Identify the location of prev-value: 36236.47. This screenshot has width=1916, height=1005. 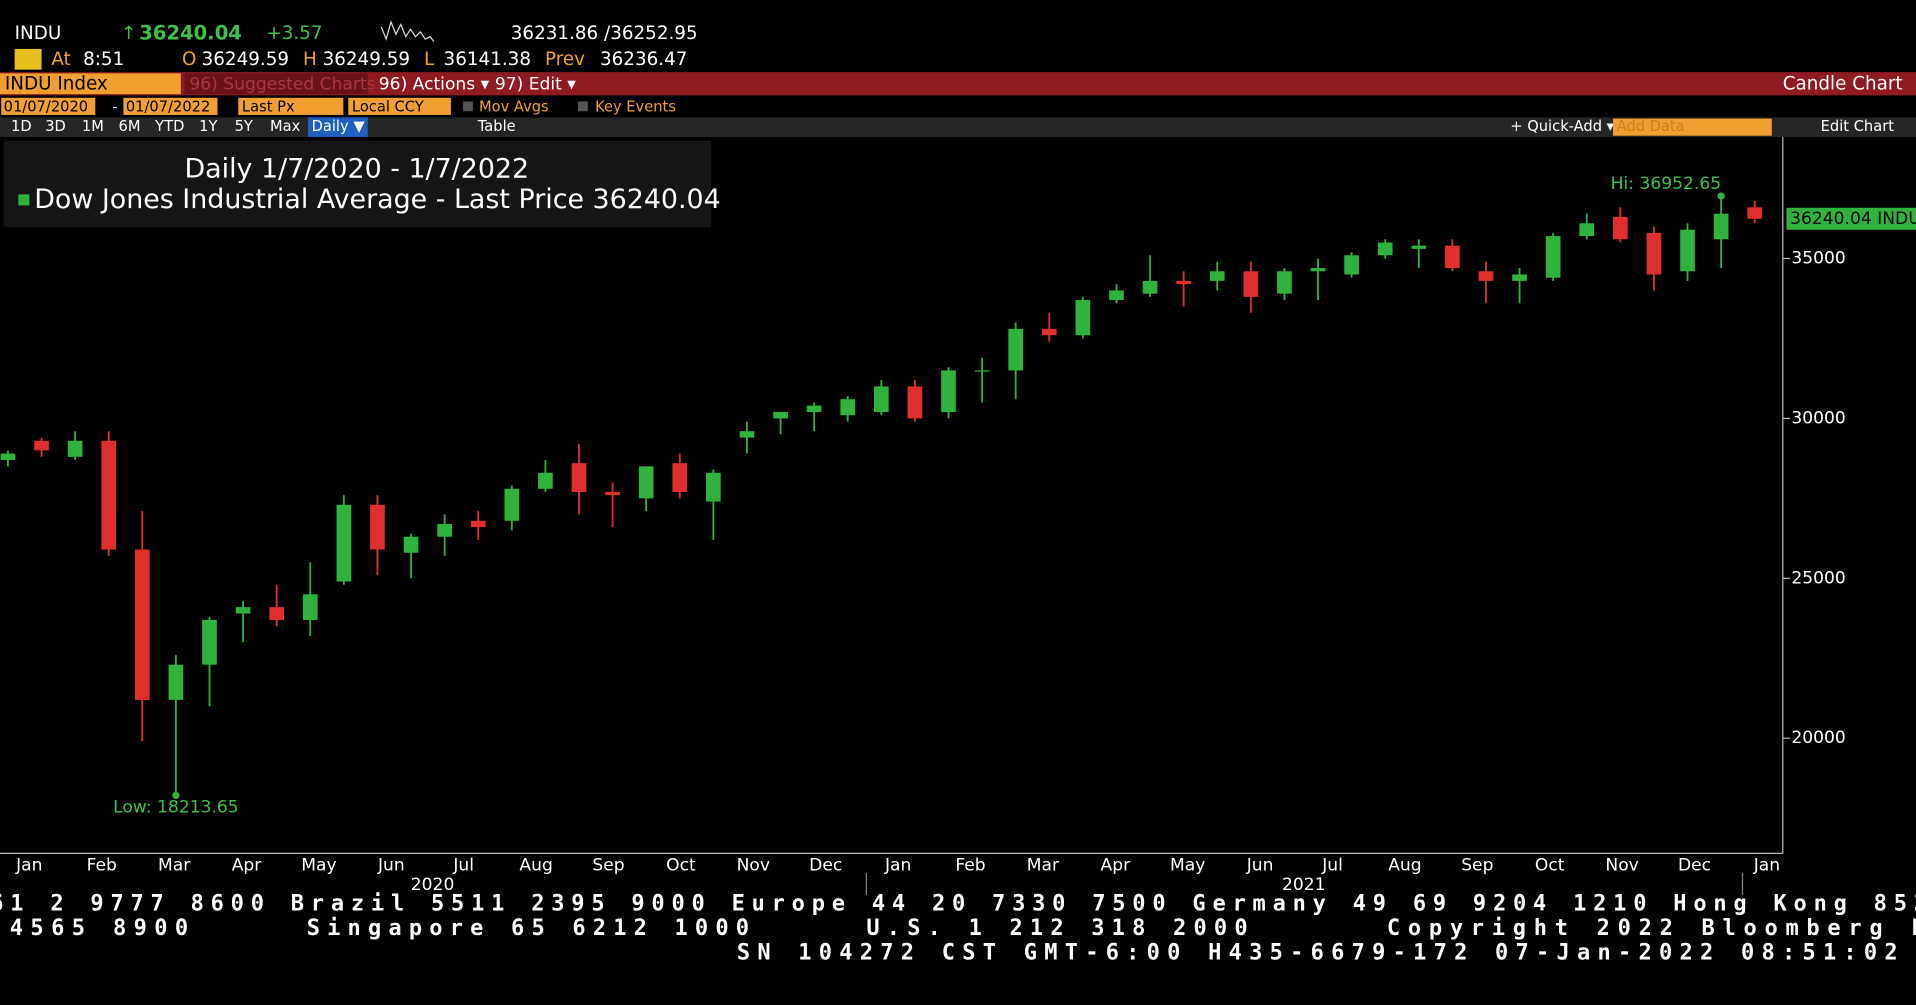
(643, 59).